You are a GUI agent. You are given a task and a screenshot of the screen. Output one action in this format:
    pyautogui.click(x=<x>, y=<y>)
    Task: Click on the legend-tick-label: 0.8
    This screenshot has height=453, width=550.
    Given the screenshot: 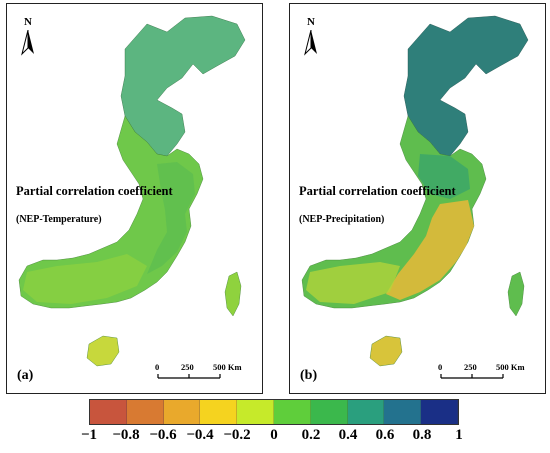 What is the action you would take?
    pyautogui.click(x=422, y=435)
    